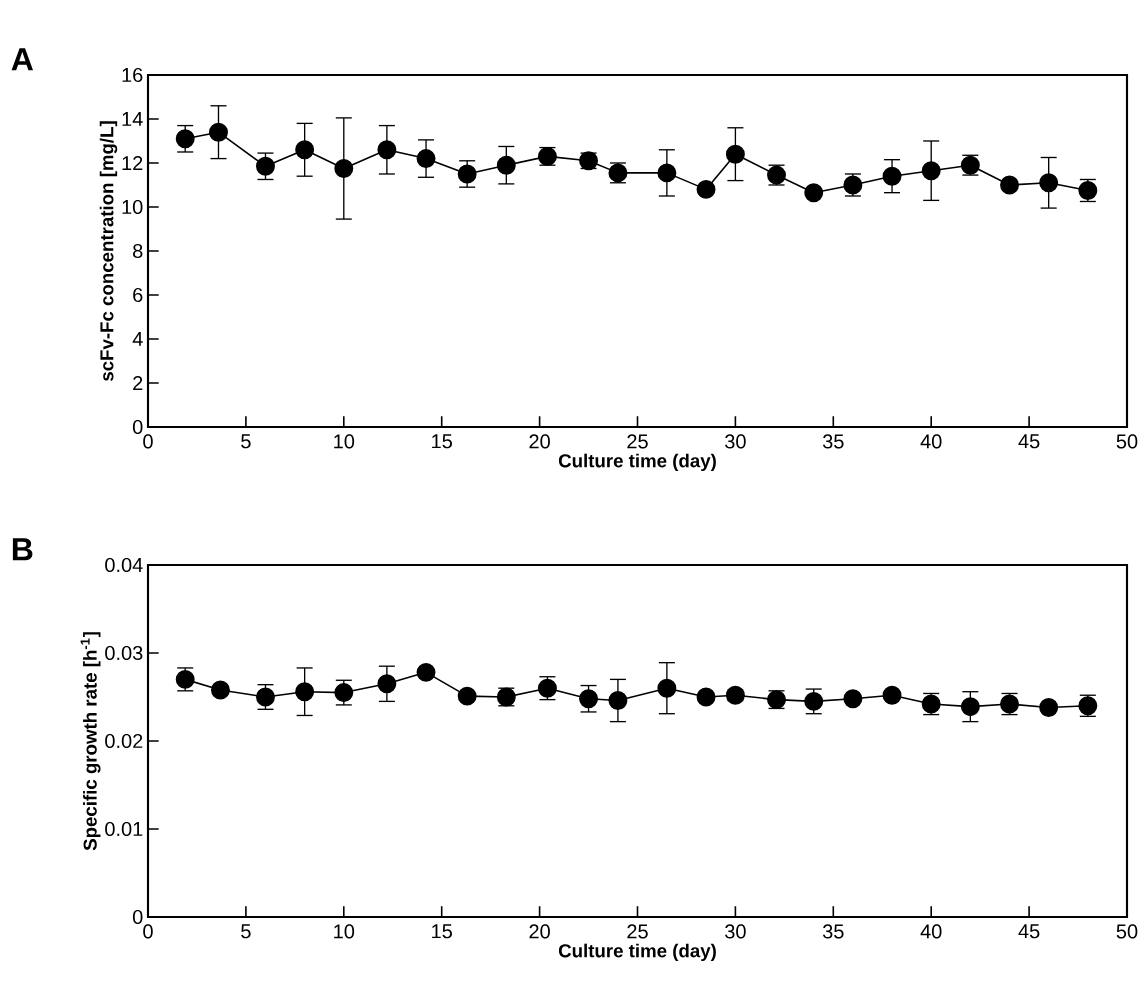 The width and height of the screenshot is (1147, 984). I want to click on y-tick-label: 8, so click(138, 251).